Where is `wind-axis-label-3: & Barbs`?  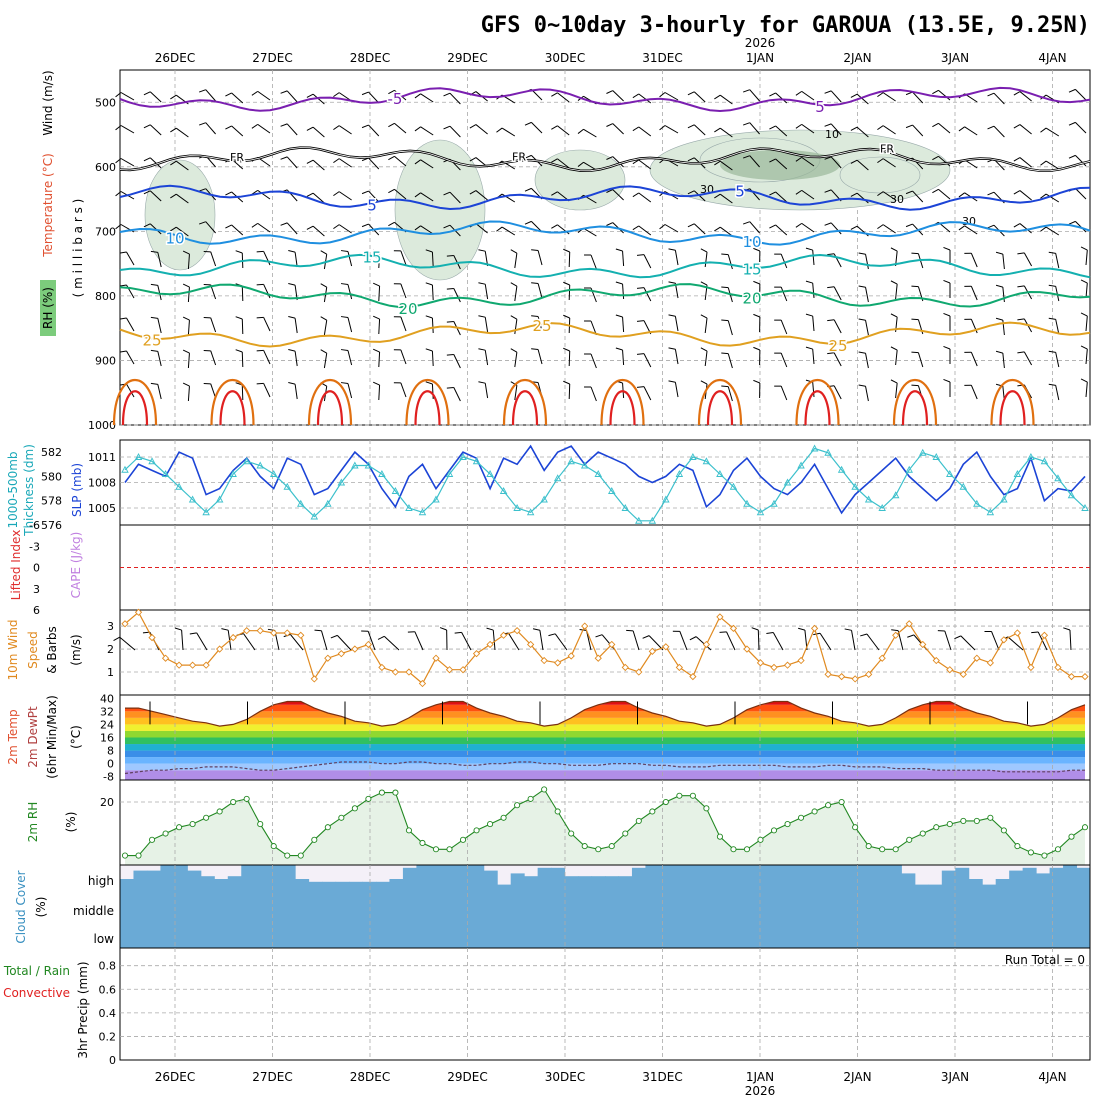
wind-axis-label-3: & Barbs is located at coordinates (52, 650).